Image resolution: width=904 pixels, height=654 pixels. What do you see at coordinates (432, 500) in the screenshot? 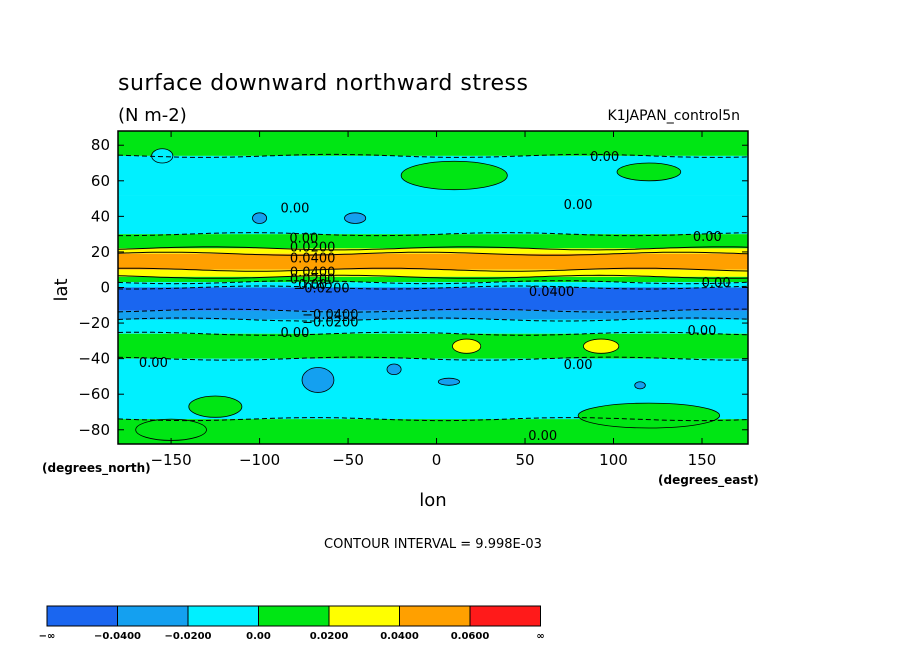
I see `x-axis-label: lon` at bounding box center [432, 500].